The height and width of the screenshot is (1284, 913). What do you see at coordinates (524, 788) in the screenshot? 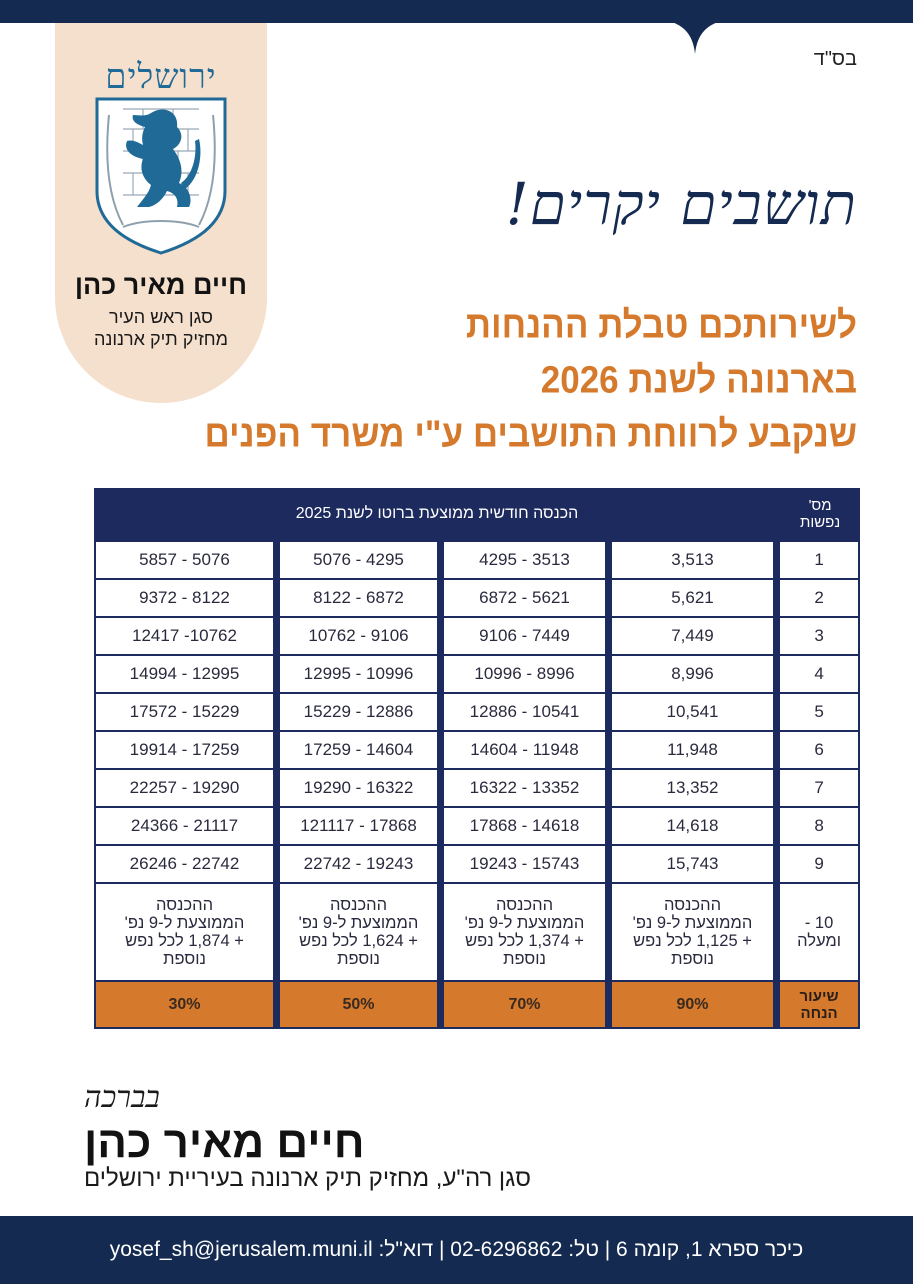
I see `cell-70: 13352 - 16322` at bounding box center [524, 788].